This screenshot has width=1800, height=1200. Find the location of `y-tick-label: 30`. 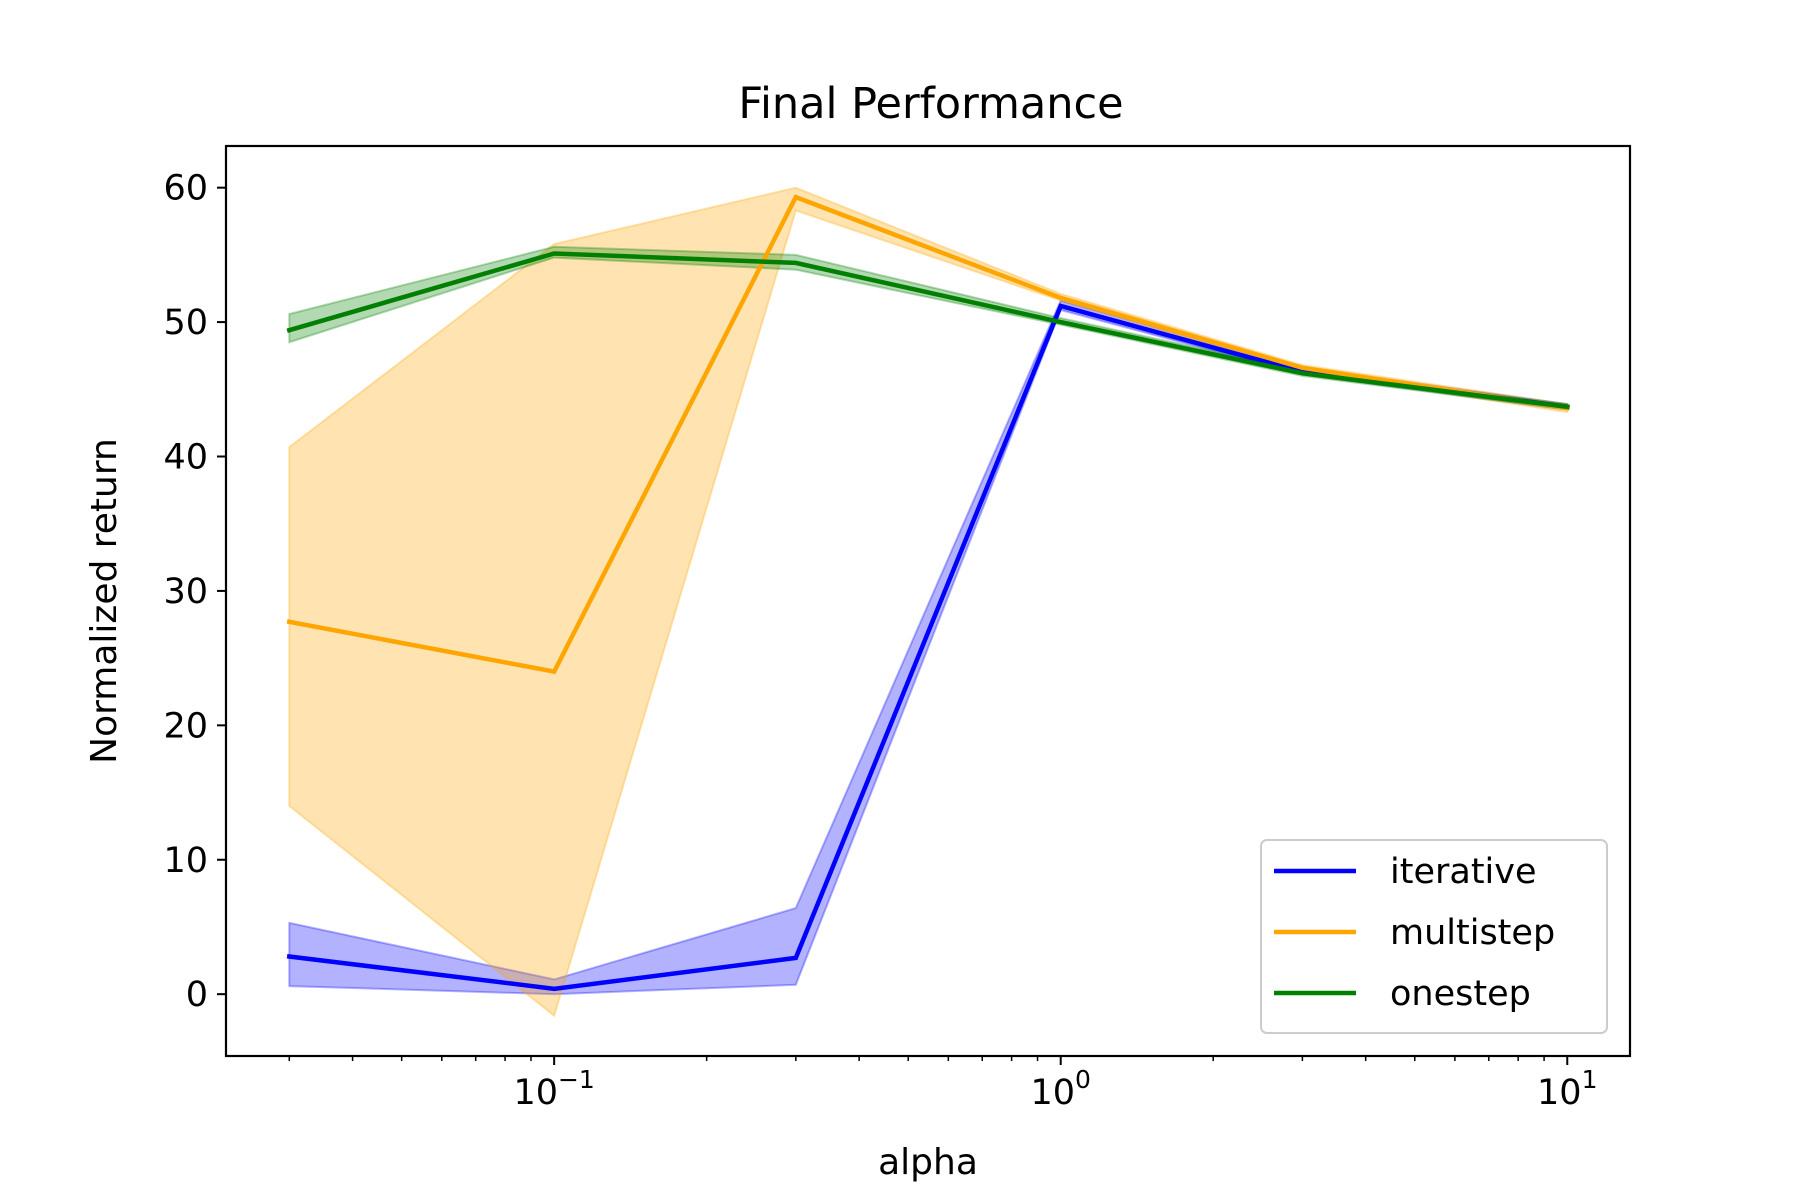

y-tick-label: 30 is located at coordinates (185, 592).